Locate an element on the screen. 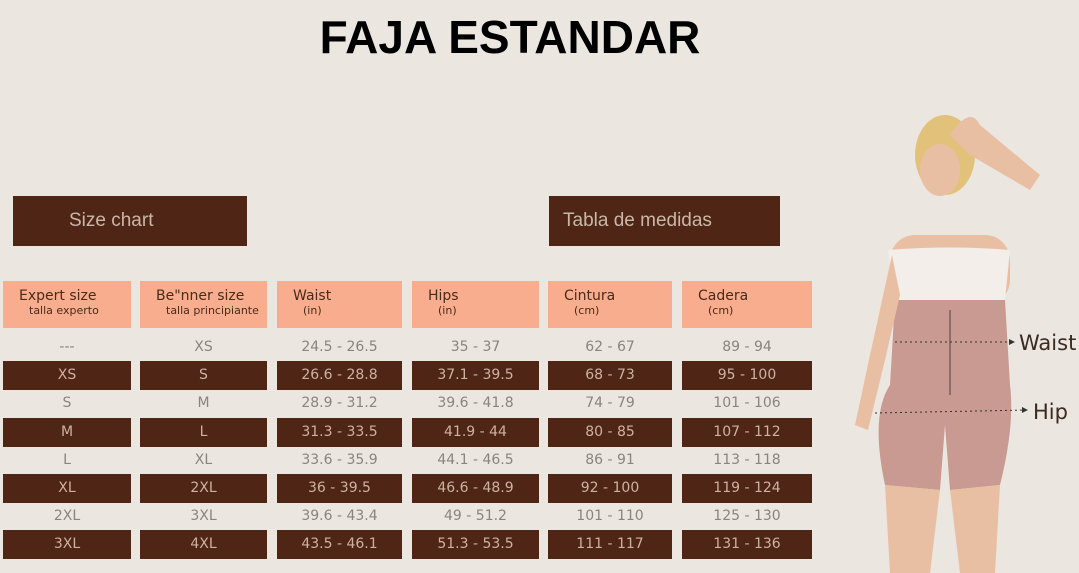  table-cell: 95 - 100 is located at coordinates (747, 376).